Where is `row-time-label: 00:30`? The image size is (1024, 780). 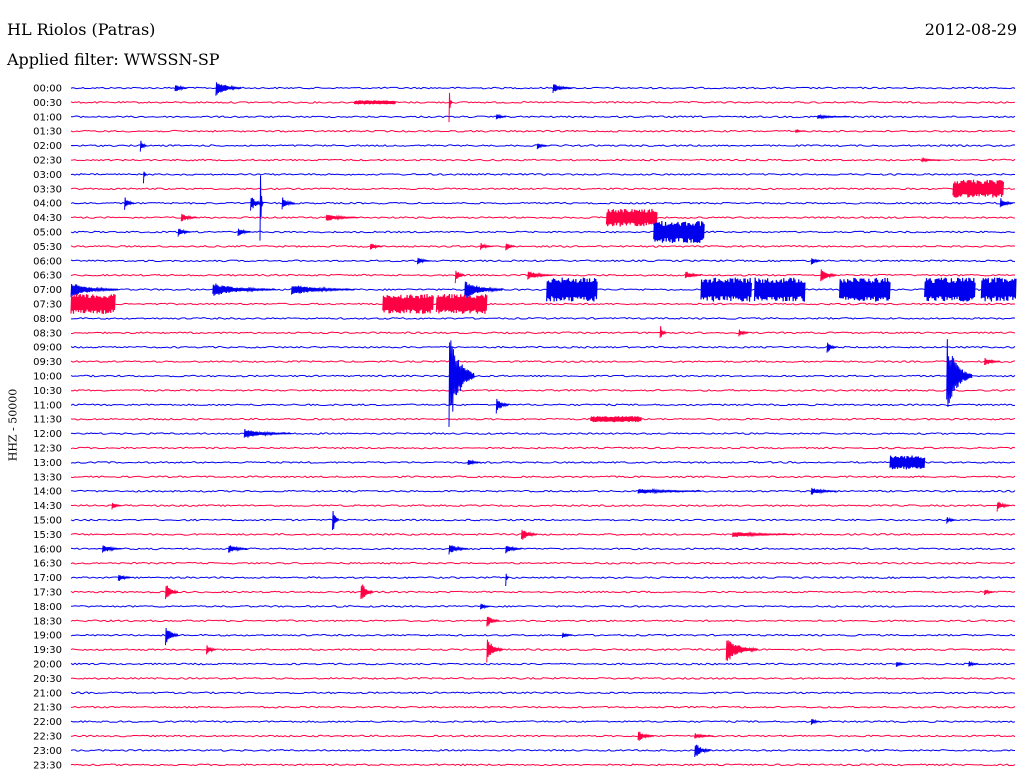
row-time-label: 00:30 is located at coordinates (47, 103).